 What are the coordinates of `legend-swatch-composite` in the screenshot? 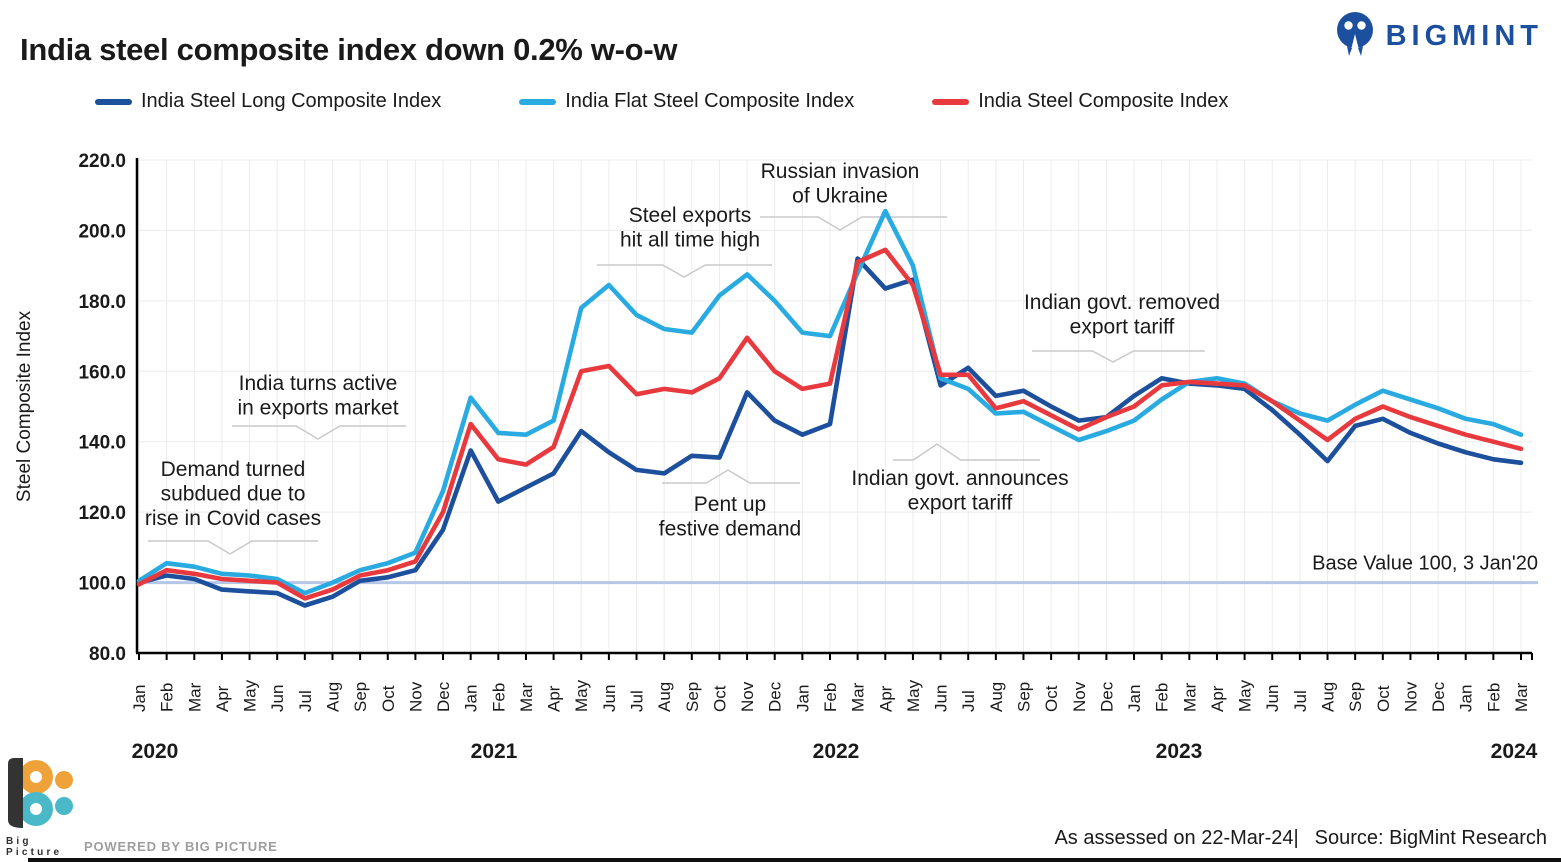 It's located at (951, 101).